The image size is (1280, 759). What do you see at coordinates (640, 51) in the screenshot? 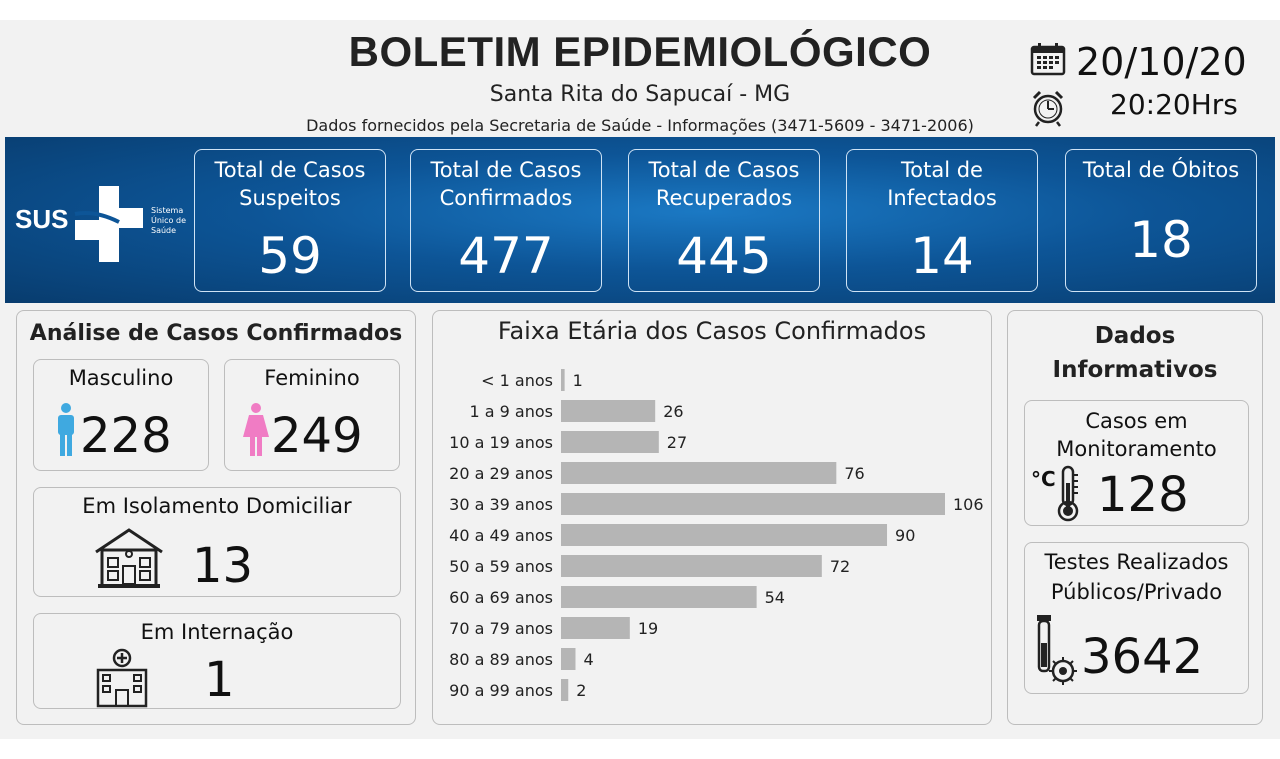
I see `page-title: BOLETIM EPIDEMIOLÓGICO` at bounding box center [640, 51].